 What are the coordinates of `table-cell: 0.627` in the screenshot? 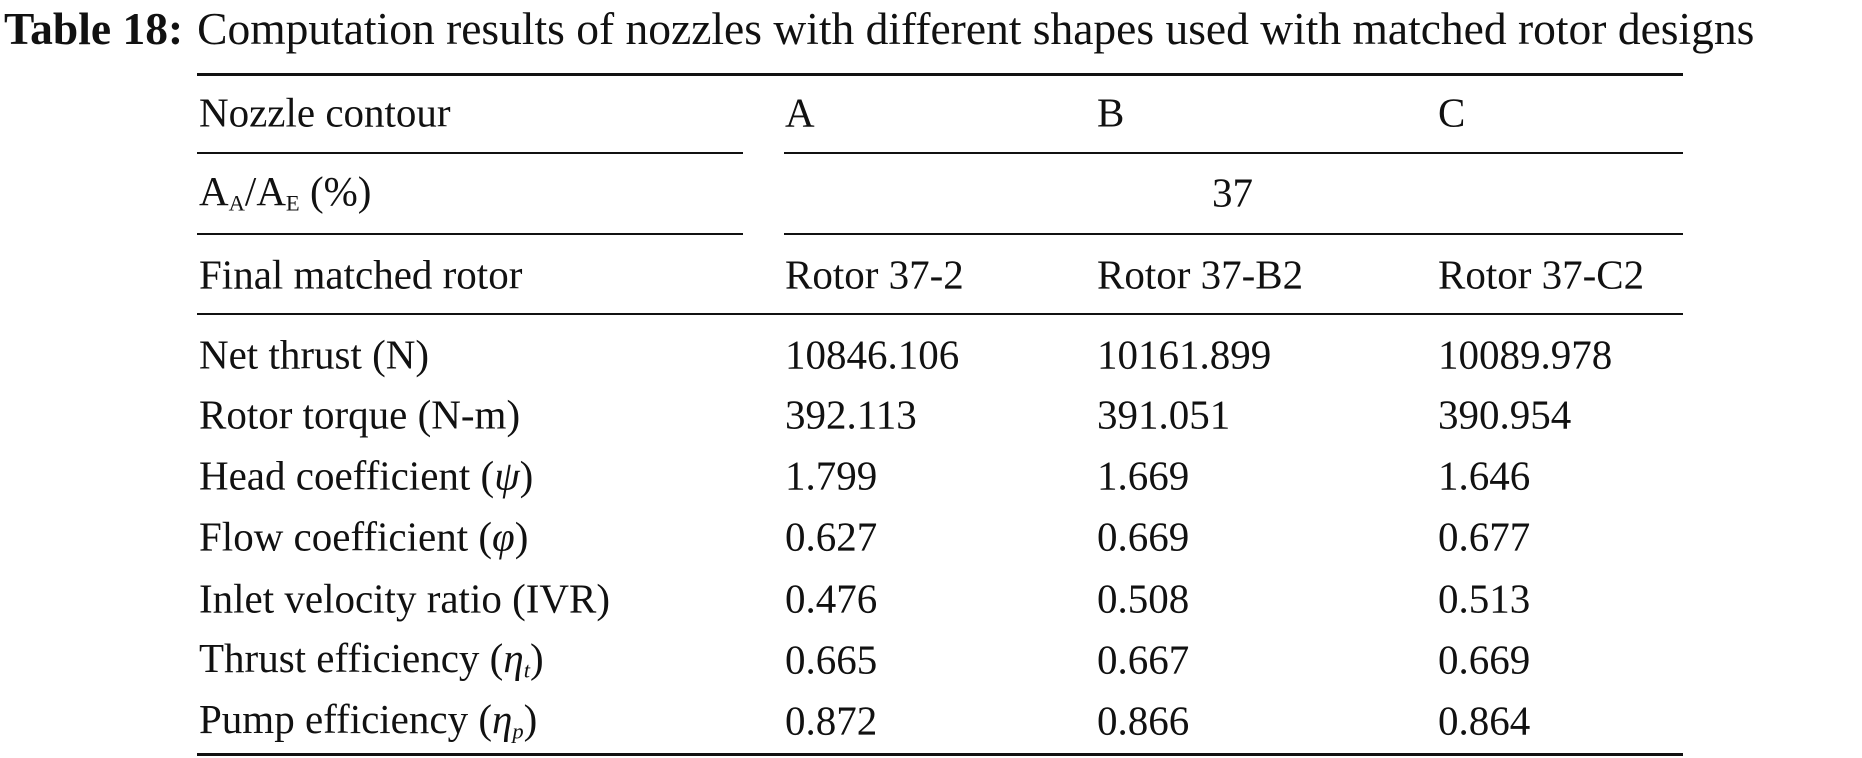 It's located at (831, 536).